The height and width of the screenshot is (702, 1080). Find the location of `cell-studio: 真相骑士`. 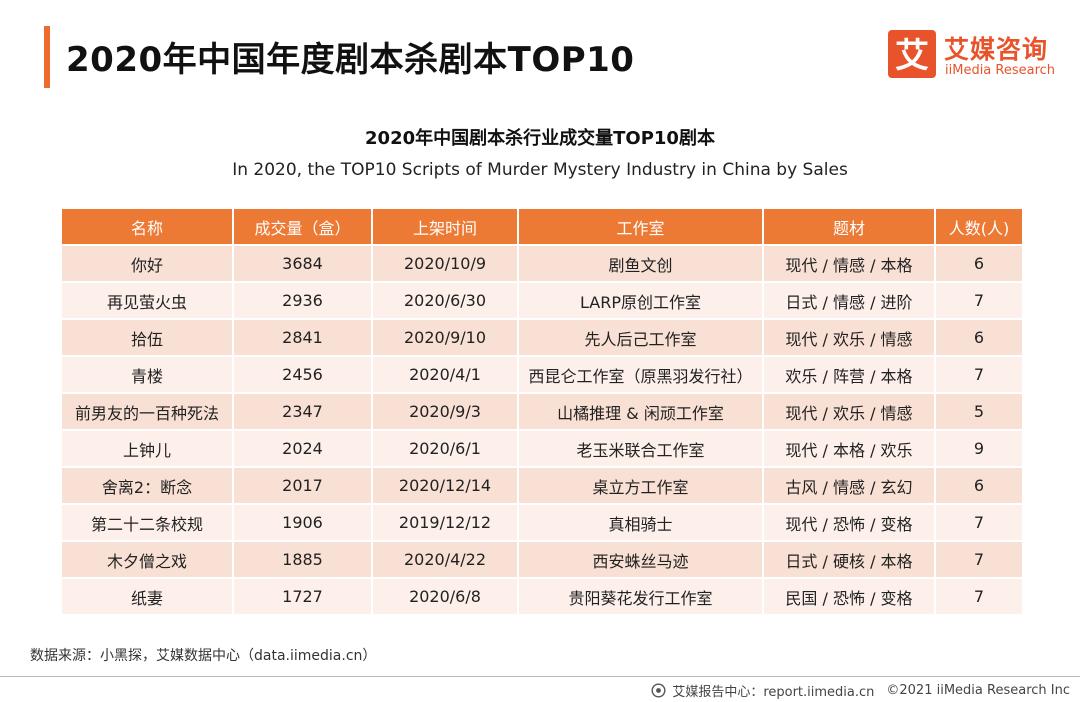

cell-studio: 真相骑士 is located at coordinates (640, 522).